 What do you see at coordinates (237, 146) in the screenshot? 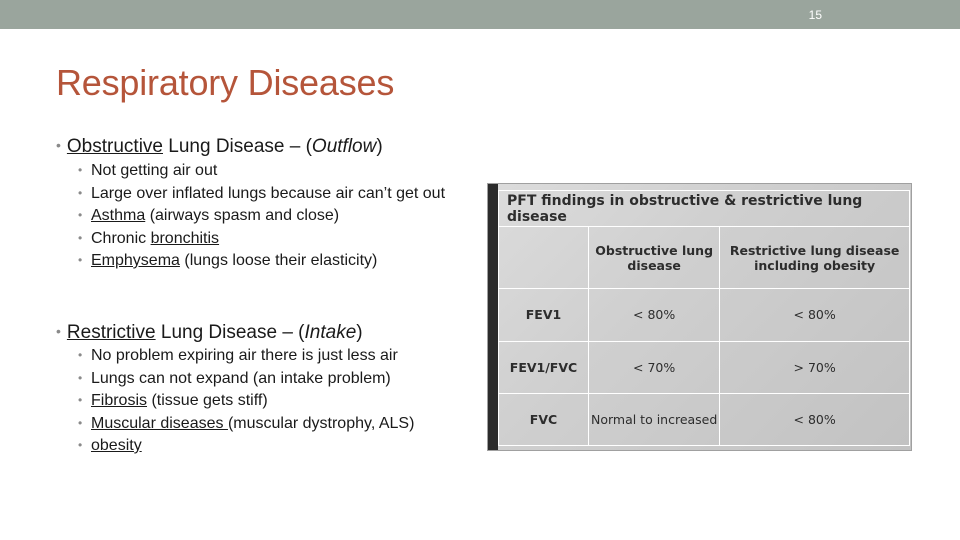
I see `obstructive-heading-rest: Lung Disease – (` at bounding box center [237, 146].